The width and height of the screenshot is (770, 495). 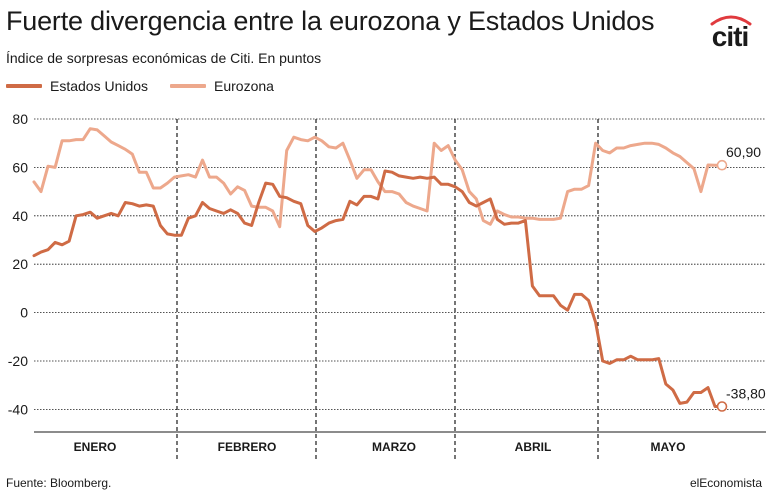 I want to click on citi-logo-text: citi, so click(x=730, y=35).